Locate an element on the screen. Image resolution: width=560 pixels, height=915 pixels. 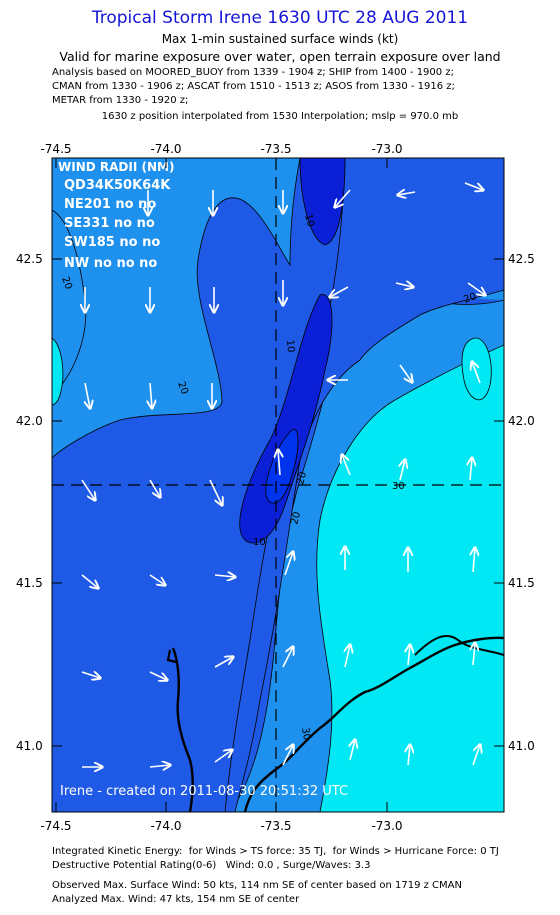
wind-radii-row: NE201 no no is located at coordinates (110, 204).